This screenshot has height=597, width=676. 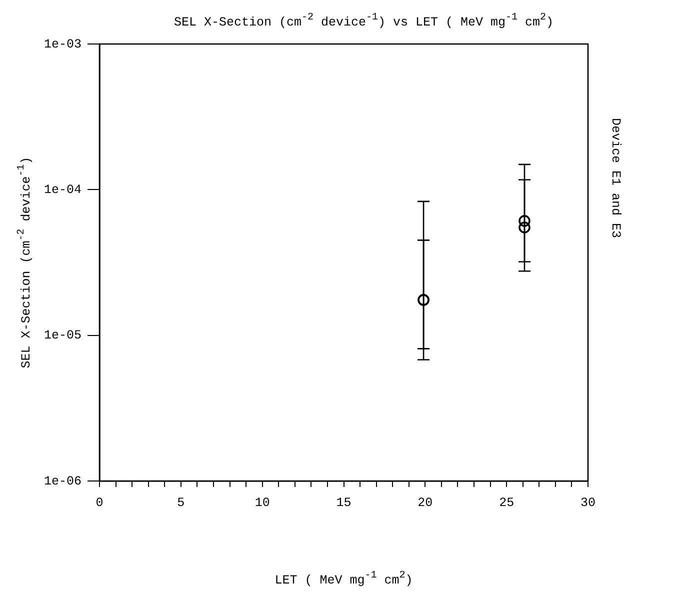 What do you see at coordinates (181, 503) in the screenshot?
I see `x-tick-label: 5` at bounding box center [181, 503].